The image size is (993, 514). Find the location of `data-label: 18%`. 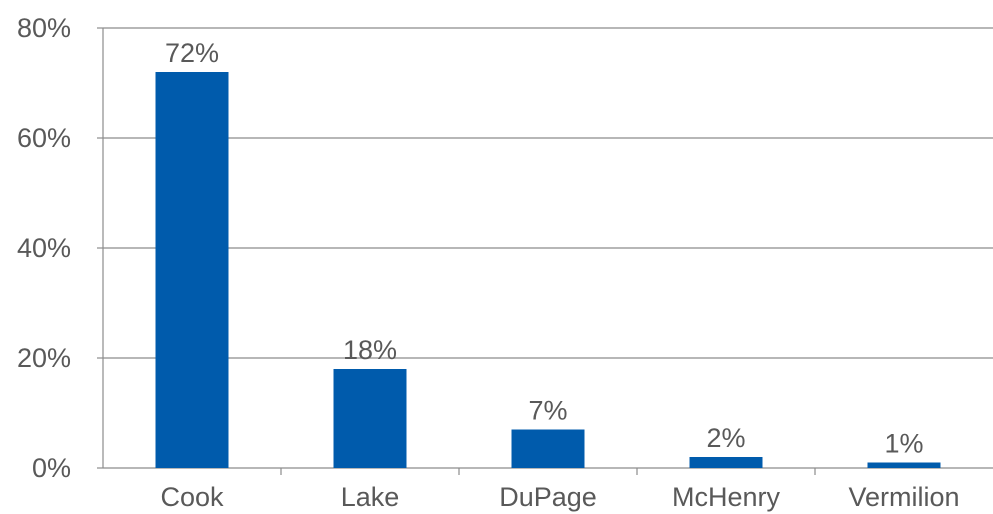

data-label: 18% is located at coordinates (370, 350).